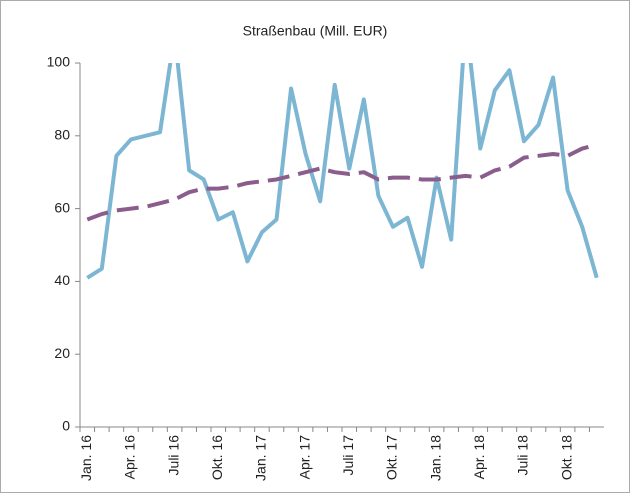  Describe the element at coordinates (342, 182) in the screenshot. I see `line-series` at that location.